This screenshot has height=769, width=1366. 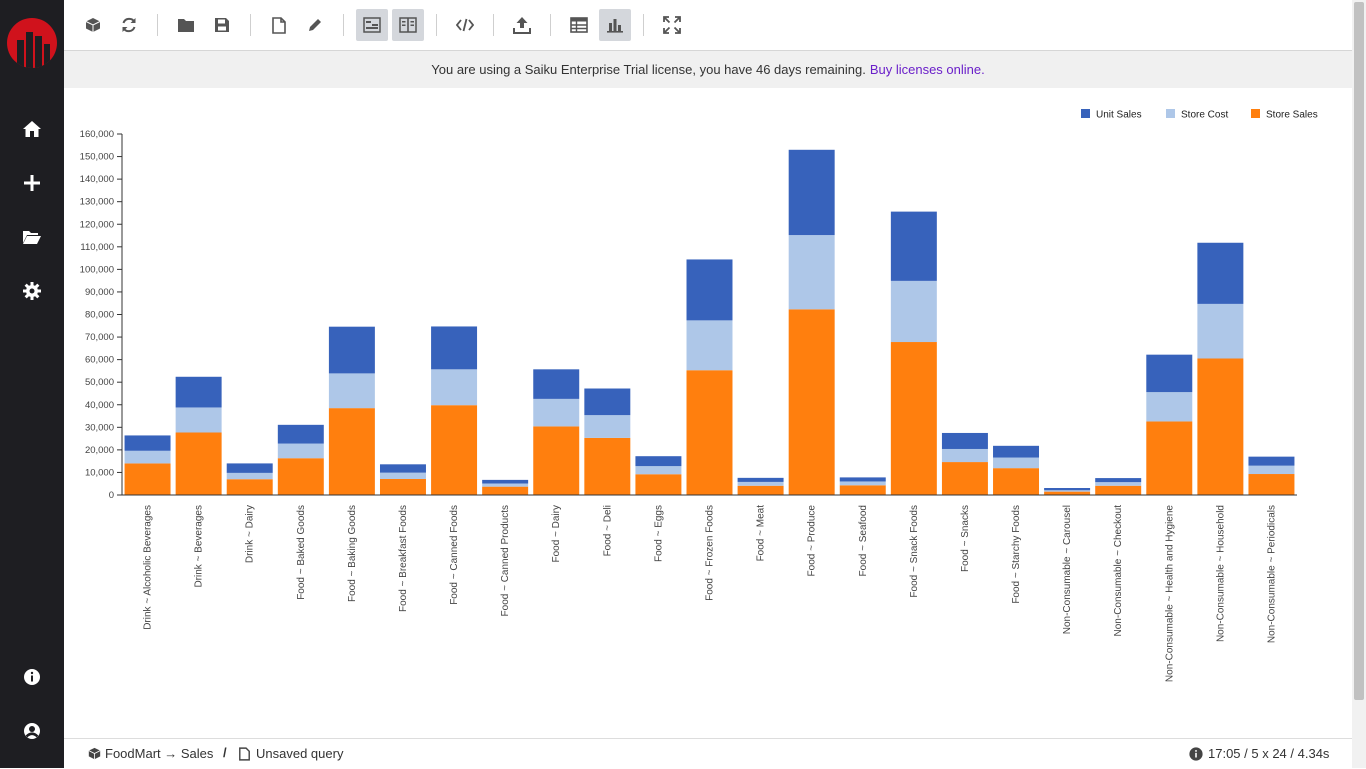 What do you see at coordinates (250, 534) in the screenshot?
I see `x-tick-label: Drink ~ Dairy` at bounding box center [250, 534].